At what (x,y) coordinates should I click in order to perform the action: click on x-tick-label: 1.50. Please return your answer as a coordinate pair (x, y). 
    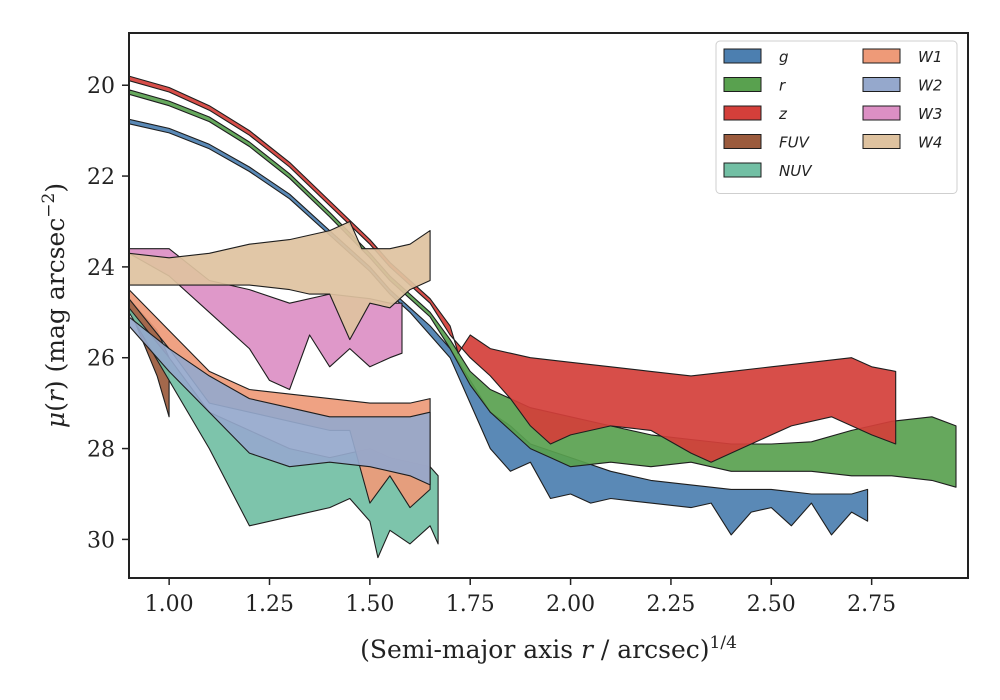
    Looking at the image, I should click on (369, 604).